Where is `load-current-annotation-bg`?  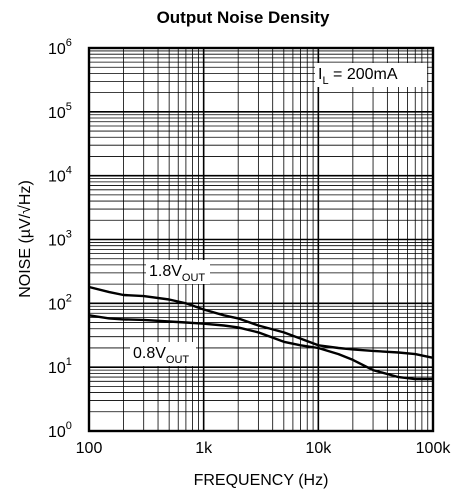
load-current-annotation-bg is located at coordinates (371, 75).